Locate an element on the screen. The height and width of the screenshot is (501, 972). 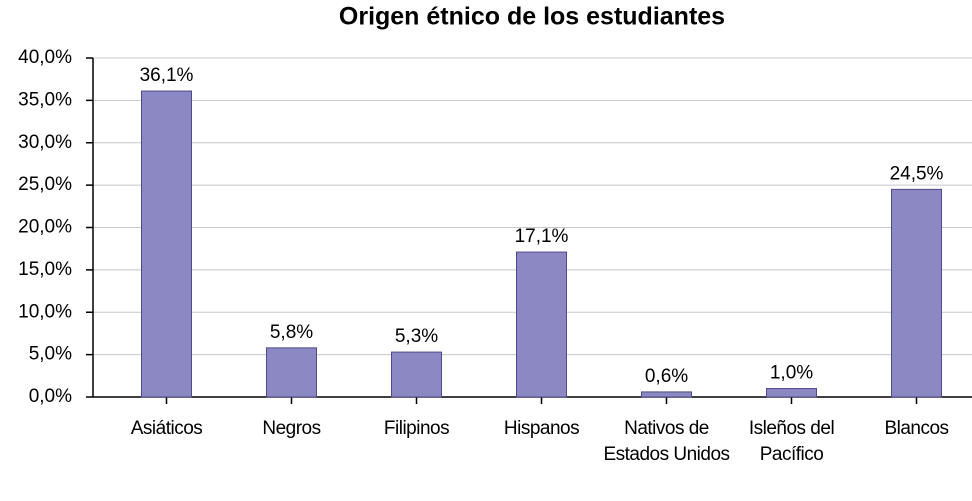
y-tick-label: 15,0% is located at coordinates (45, 269).